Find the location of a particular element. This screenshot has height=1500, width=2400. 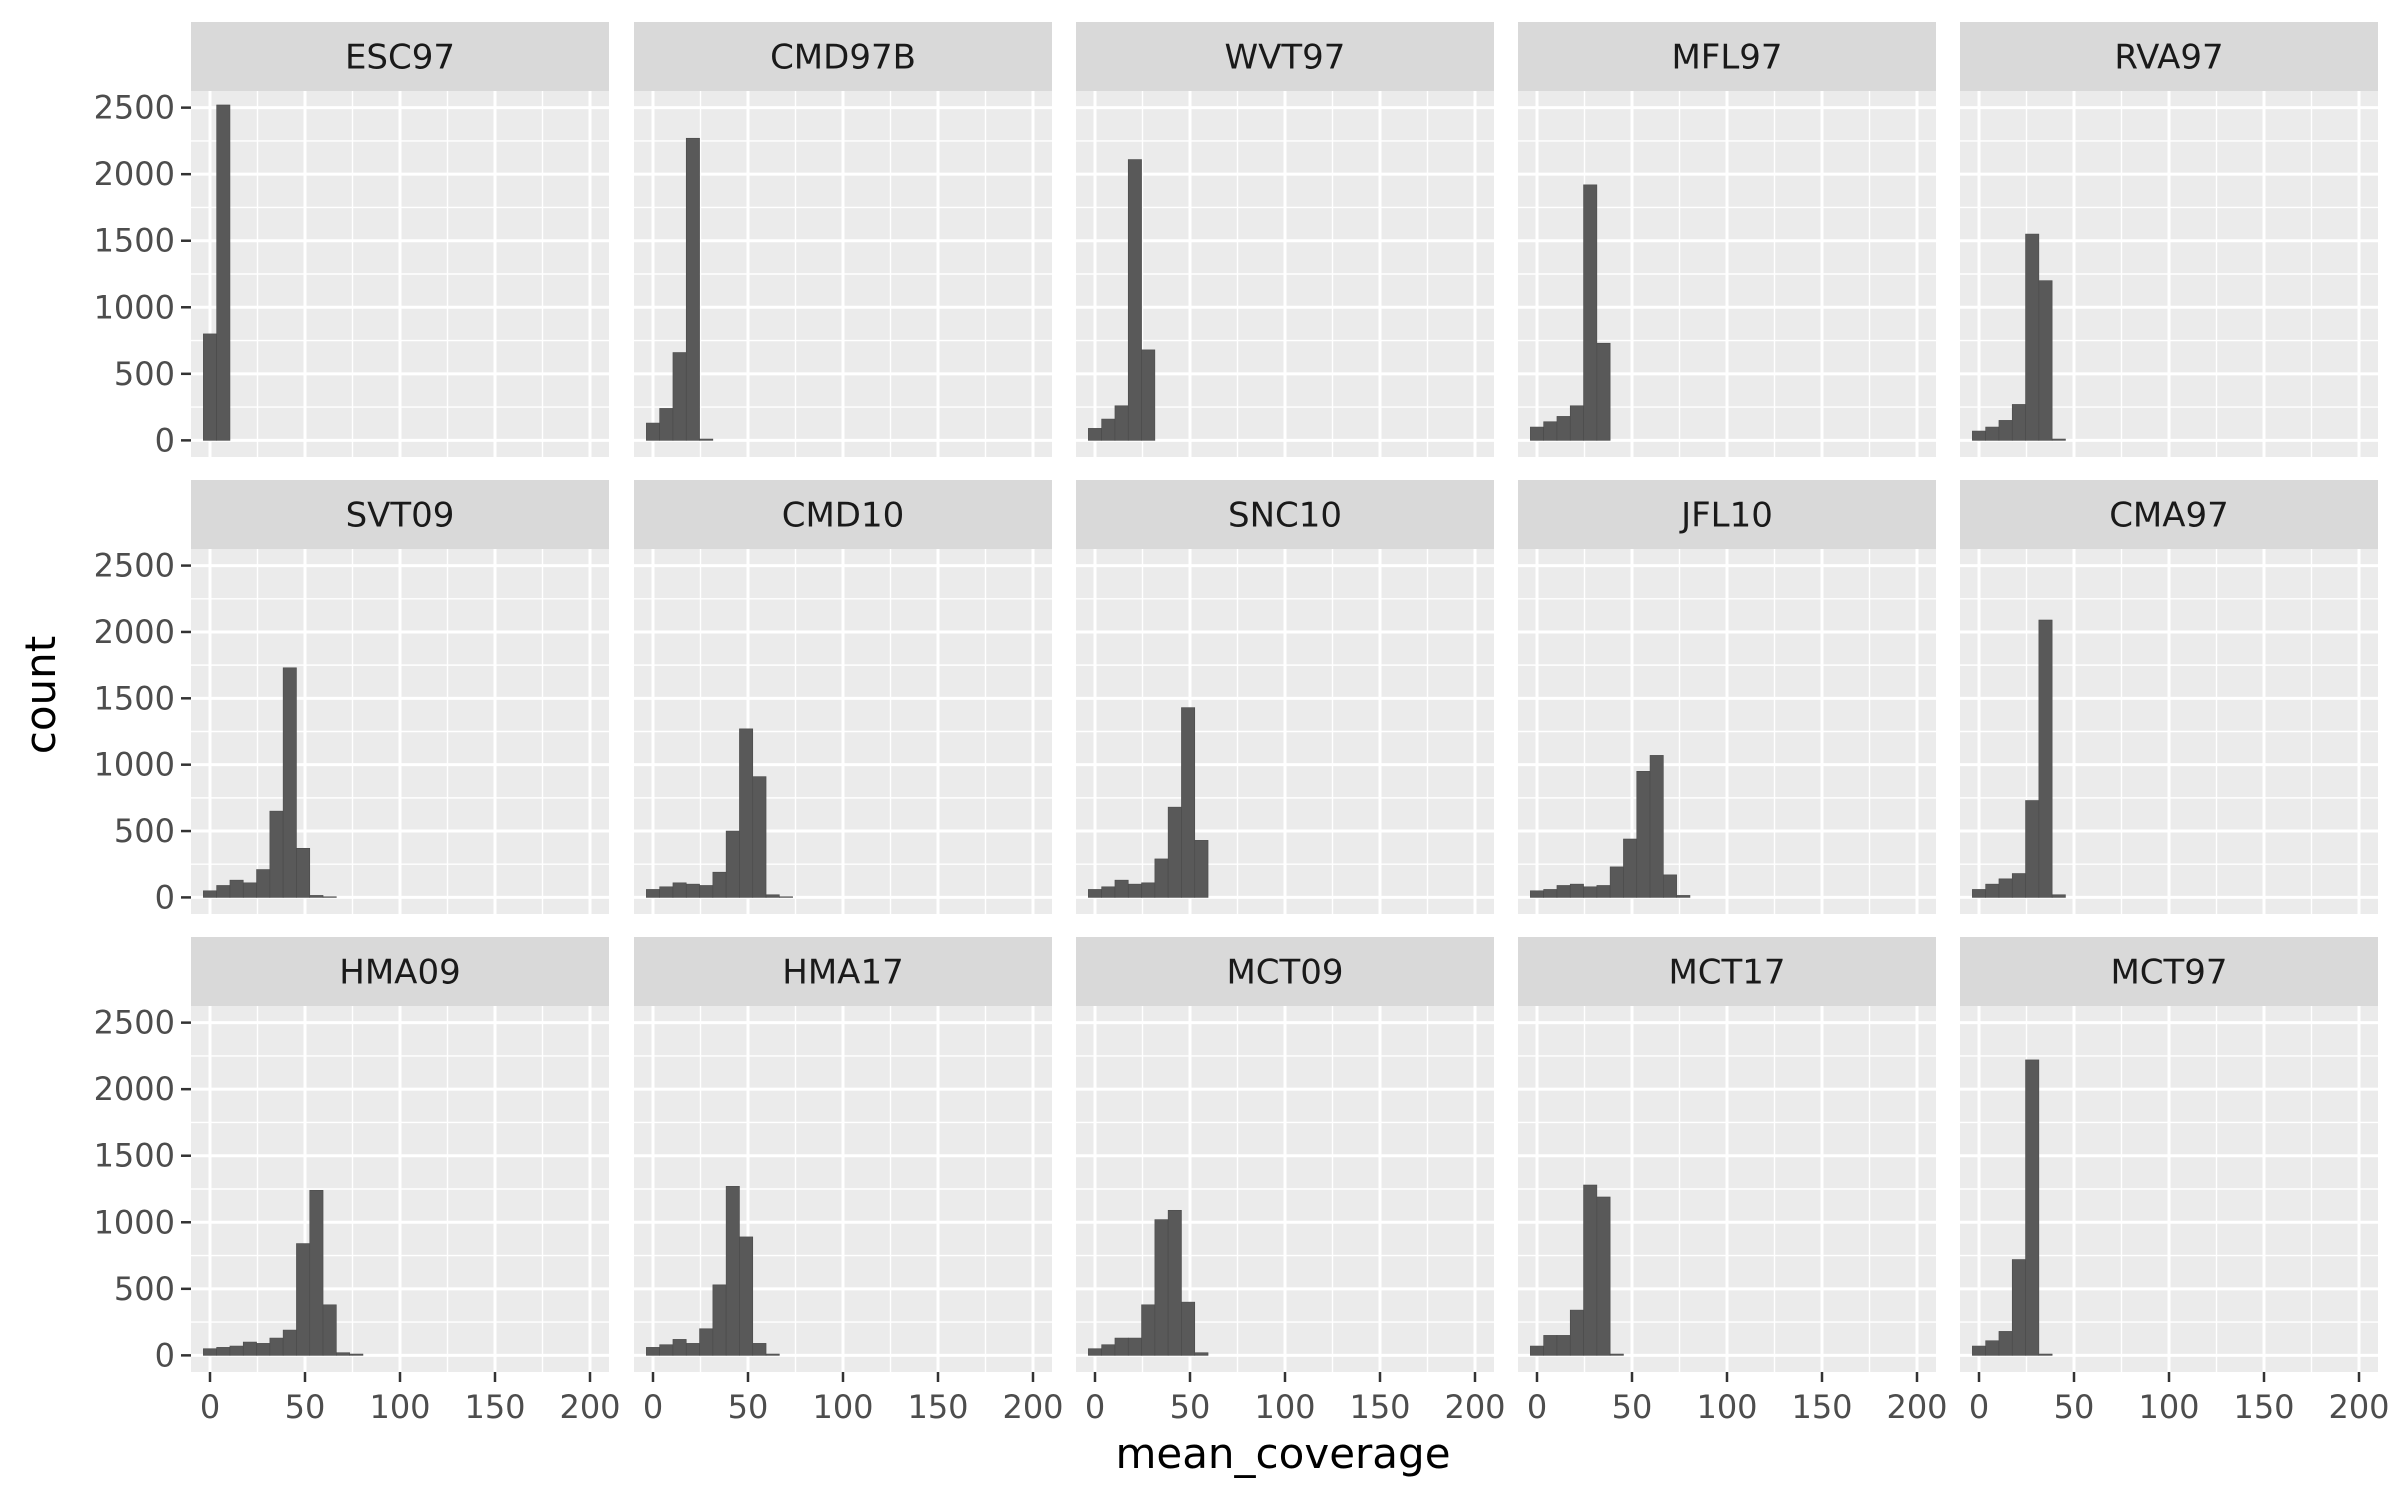

facet-panel-mct17: MCT17 is located at coordinates (1727, 1154).